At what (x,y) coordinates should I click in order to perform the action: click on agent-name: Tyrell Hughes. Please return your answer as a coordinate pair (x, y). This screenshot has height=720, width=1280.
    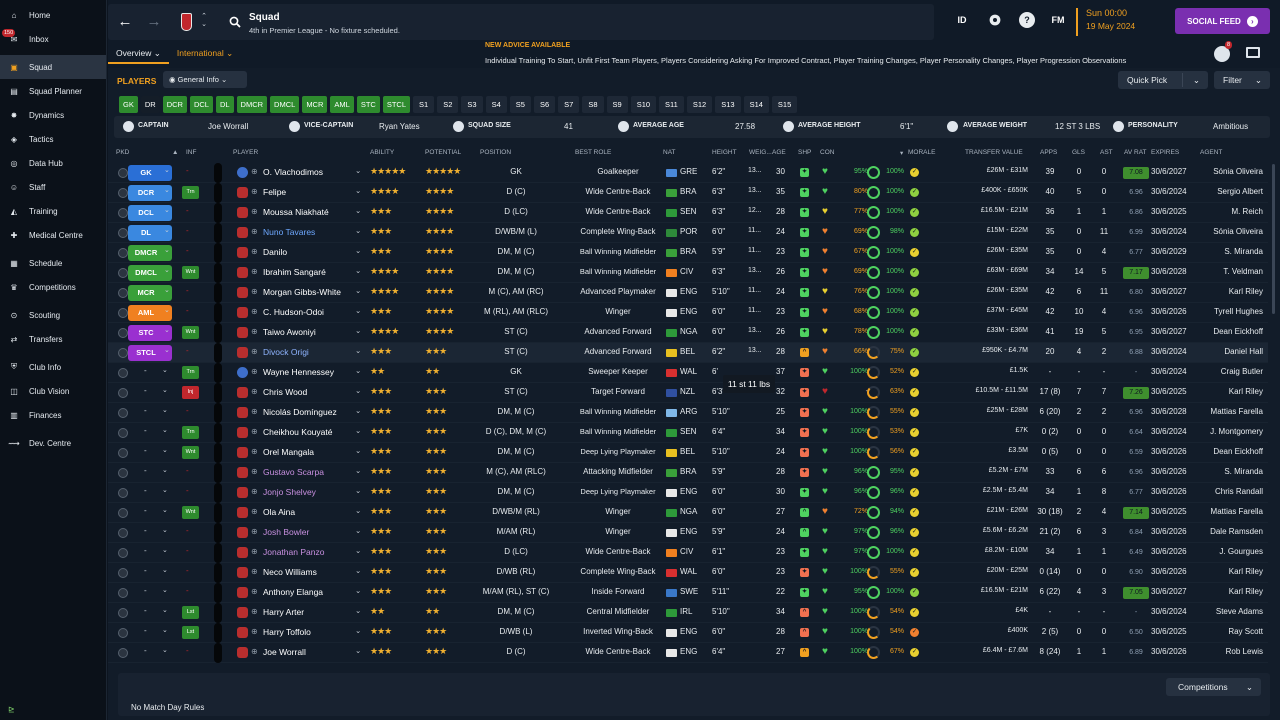
    Looking at the image, I should click on (1238, 311).